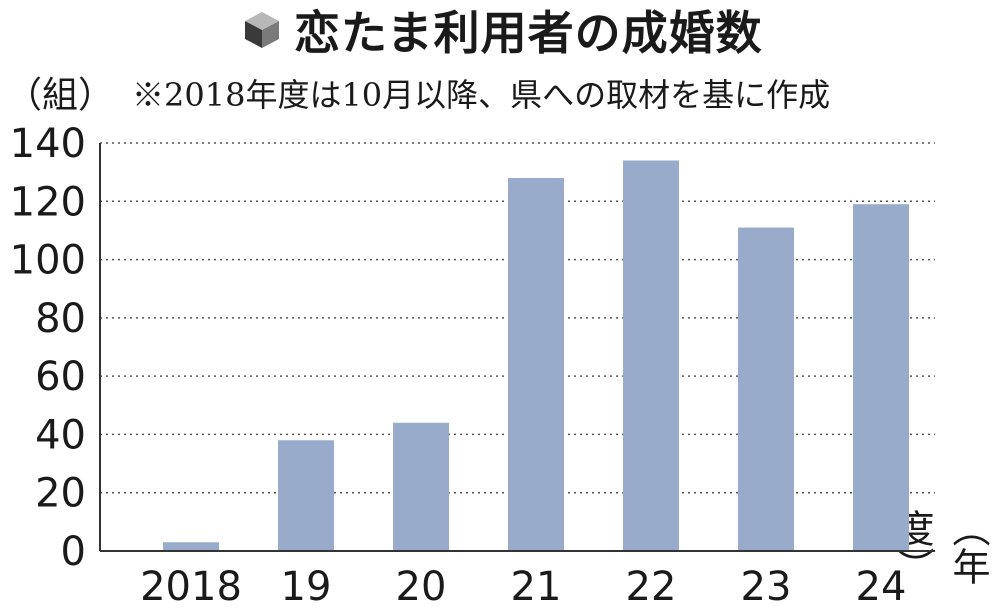 The height and width of the screenshot is (615, 1000). What do you see at coordinates (60, 377) in the screenshot?
I see `y-tick-label: 60` at bounding box center [60, 377].